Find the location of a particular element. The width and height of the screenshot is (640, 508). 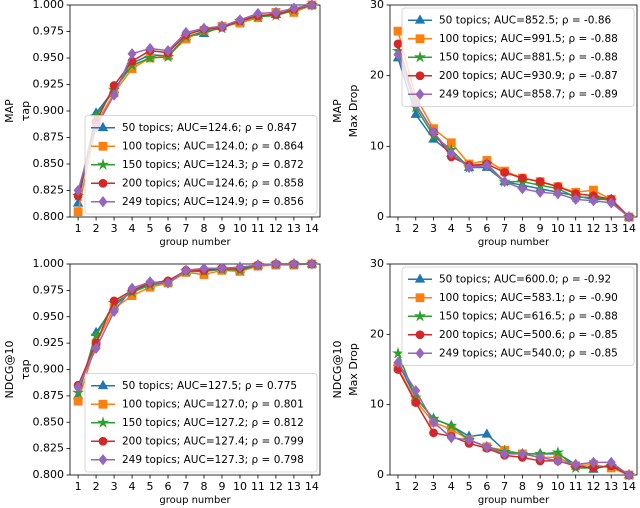

legend-label: 150 topics; AUC=881.5; ρ = -0.88 is located at coordinates (528, 57).